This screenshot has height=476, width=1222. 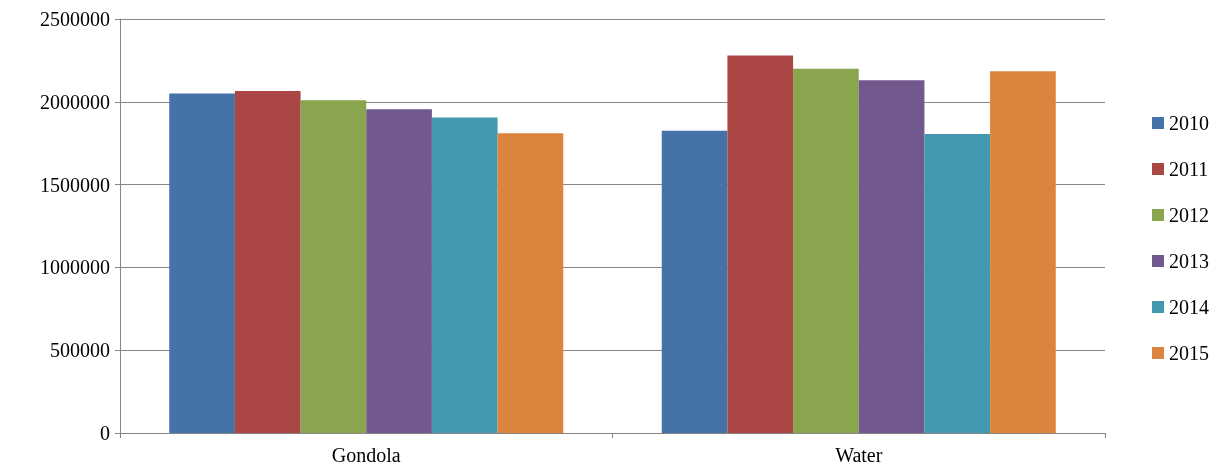 What do you see at coordinates (75, 184) in the screenshot?
I see `y-tick-label: 1500000` at bounding box center [75, 184].